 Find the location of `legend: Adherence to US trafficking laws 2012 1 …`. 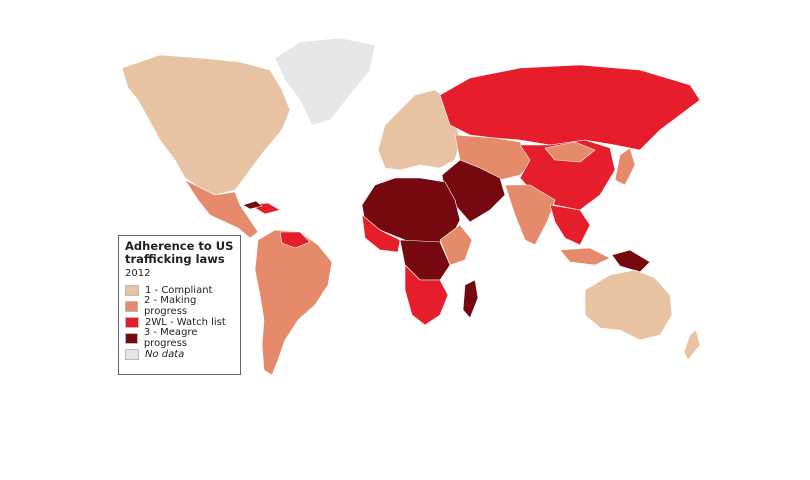

legend: Adherence to US trafficking laws 2012 1 … is located at coordinates (179, 305).